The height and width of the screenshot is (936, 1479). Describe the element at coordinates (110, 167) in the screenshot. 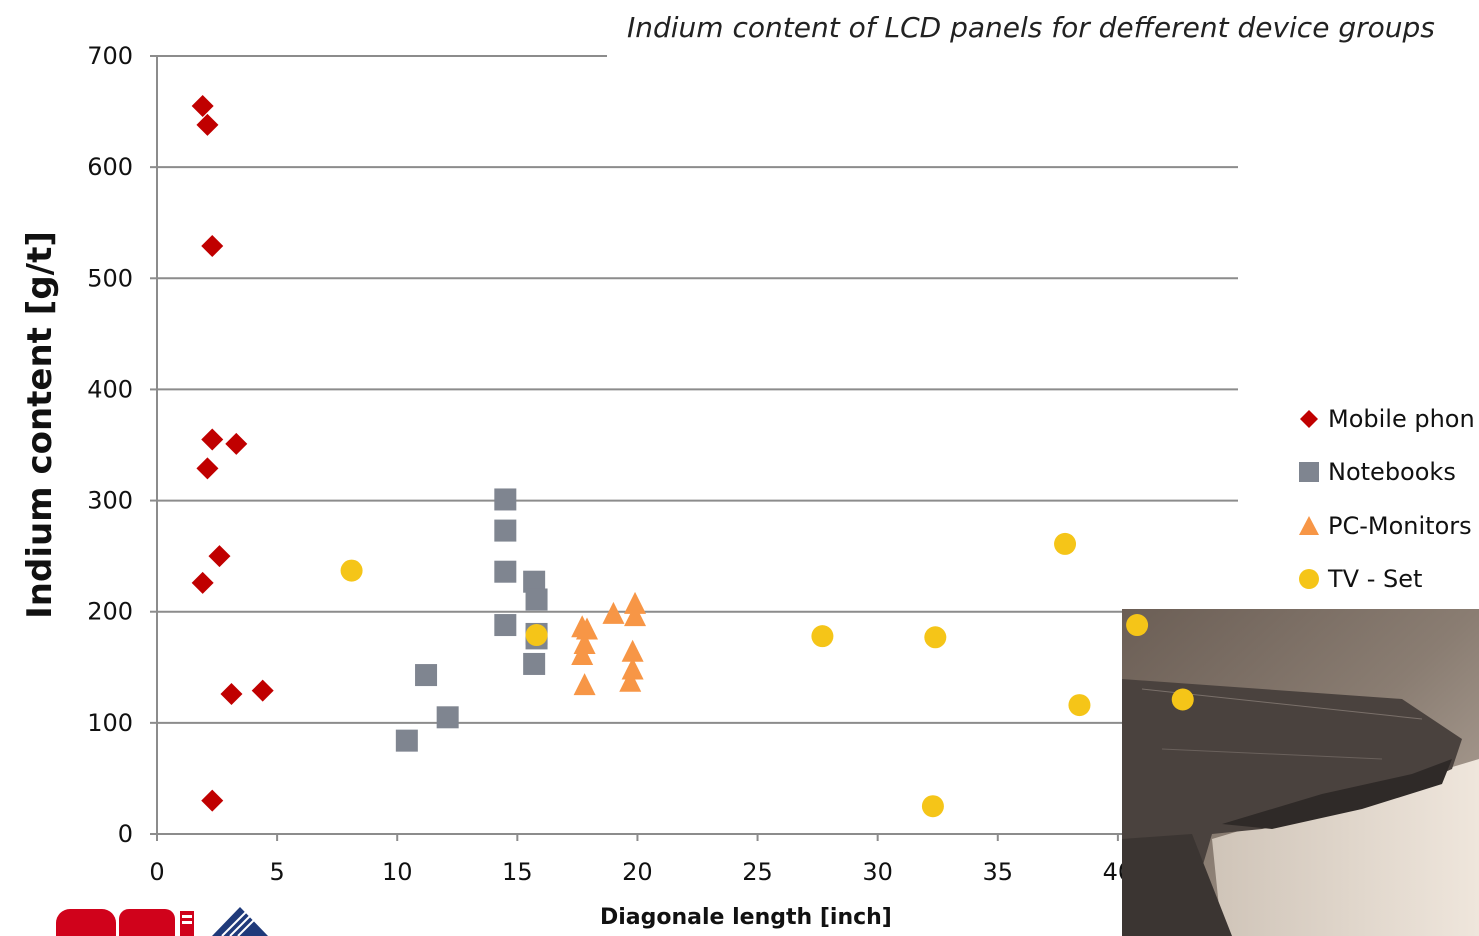

I see `y-tick-label: 600` at that location.